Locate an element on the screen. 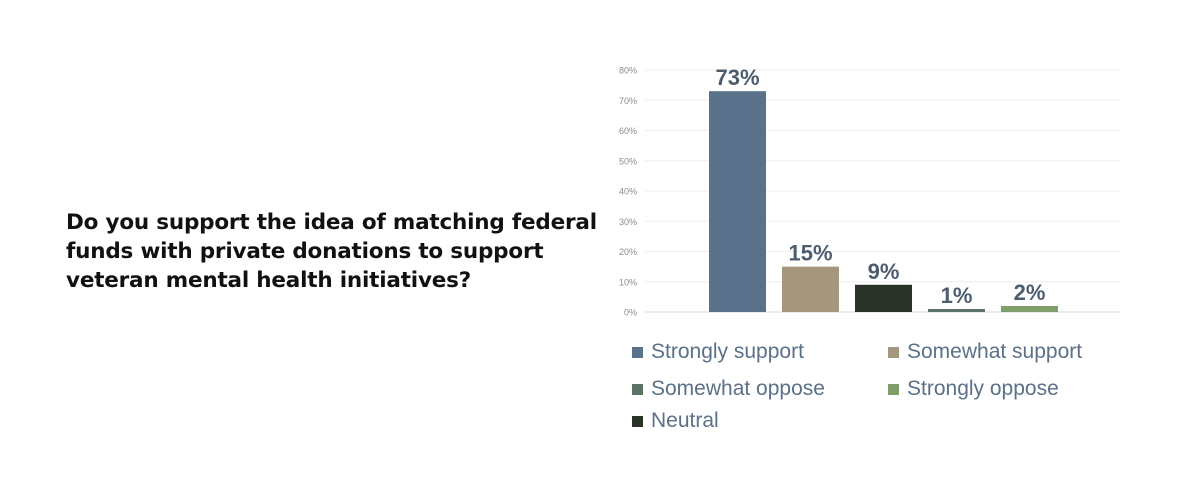 The width and height of the screenshot is (1191, 477). legend-item-strongly-oppose: Strongly oppose is located at coordinates (973, 389).